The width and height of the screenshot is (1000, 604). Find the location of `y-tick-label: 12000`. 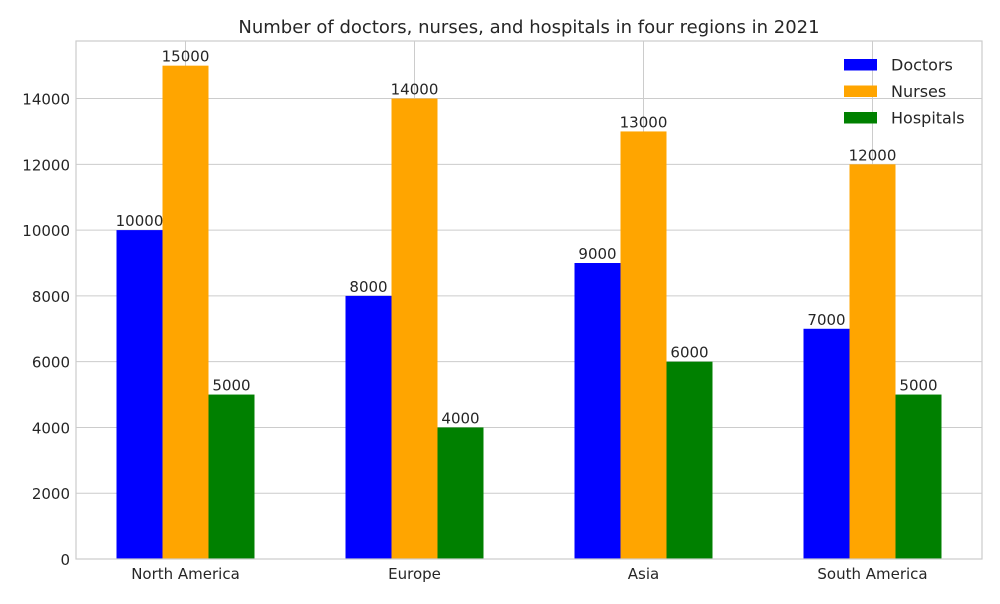

y-tick-label: 12000 is located at coordinates (46, 165).